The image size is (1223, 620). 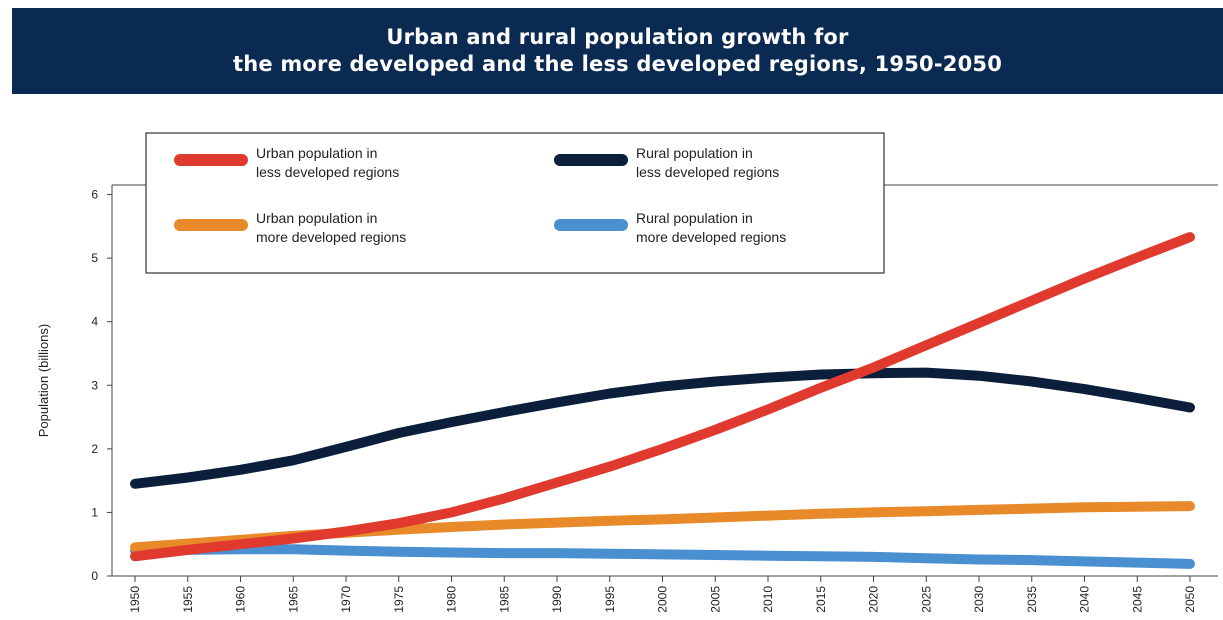 What do you see at coordinates (94, 195) in the screenshot?
I see `y-tick-label: 6` at bounding box center [94, 195].